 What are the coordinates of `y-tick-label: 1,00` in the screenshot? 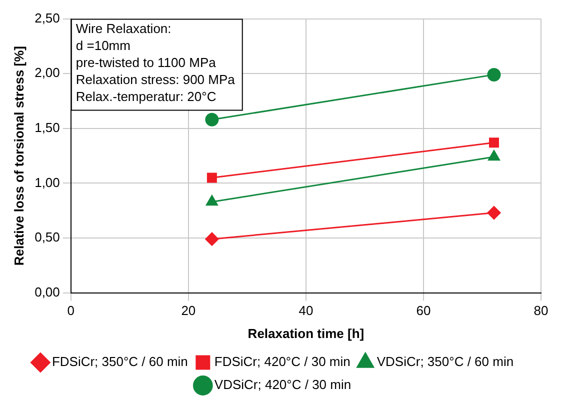 It's located at (47, 182).